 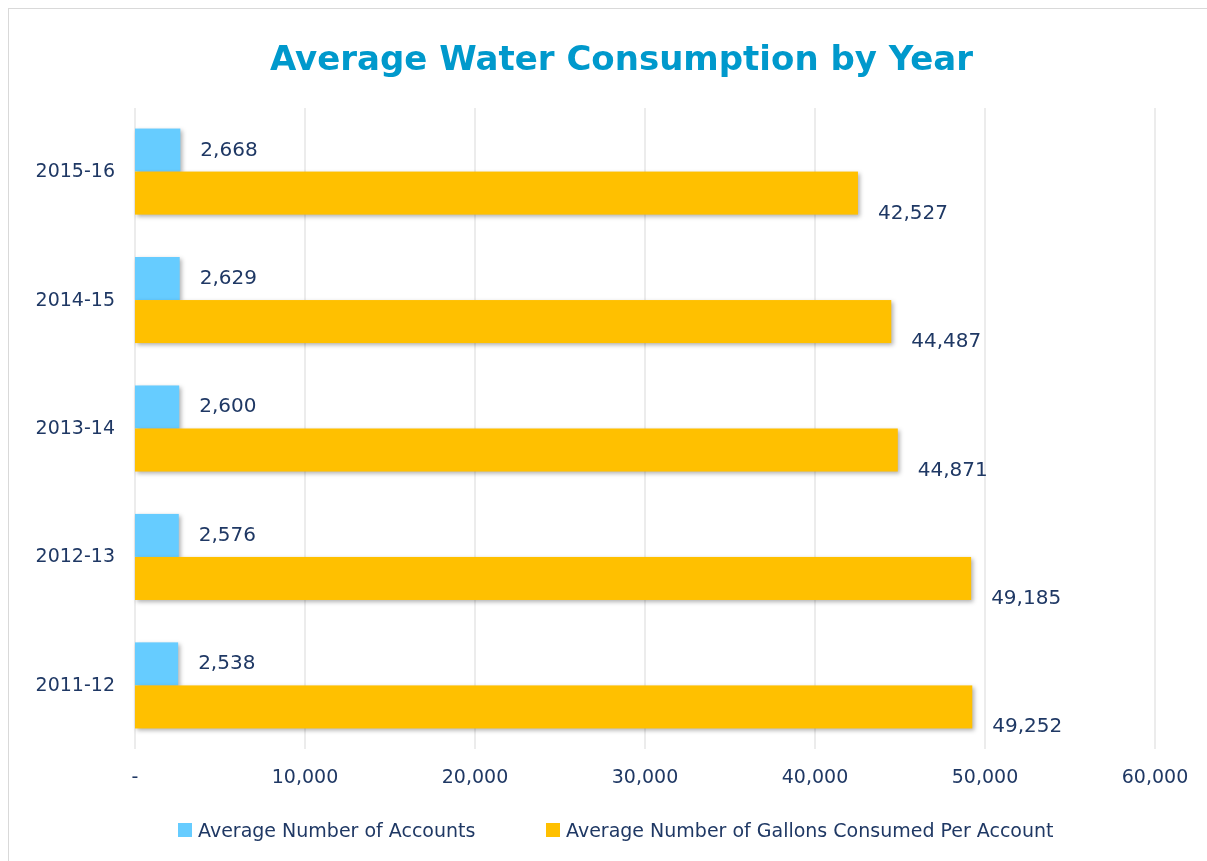 I want to click on y-tick-label: 2014-15, so click(x=75, y=298).